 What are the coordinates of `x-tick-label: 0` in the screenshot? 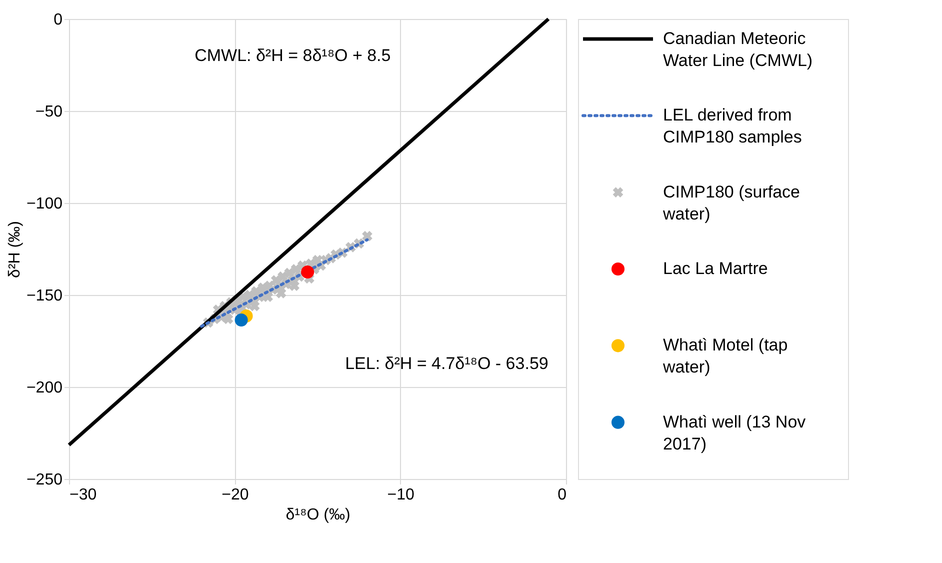 It's located at (562, 495).